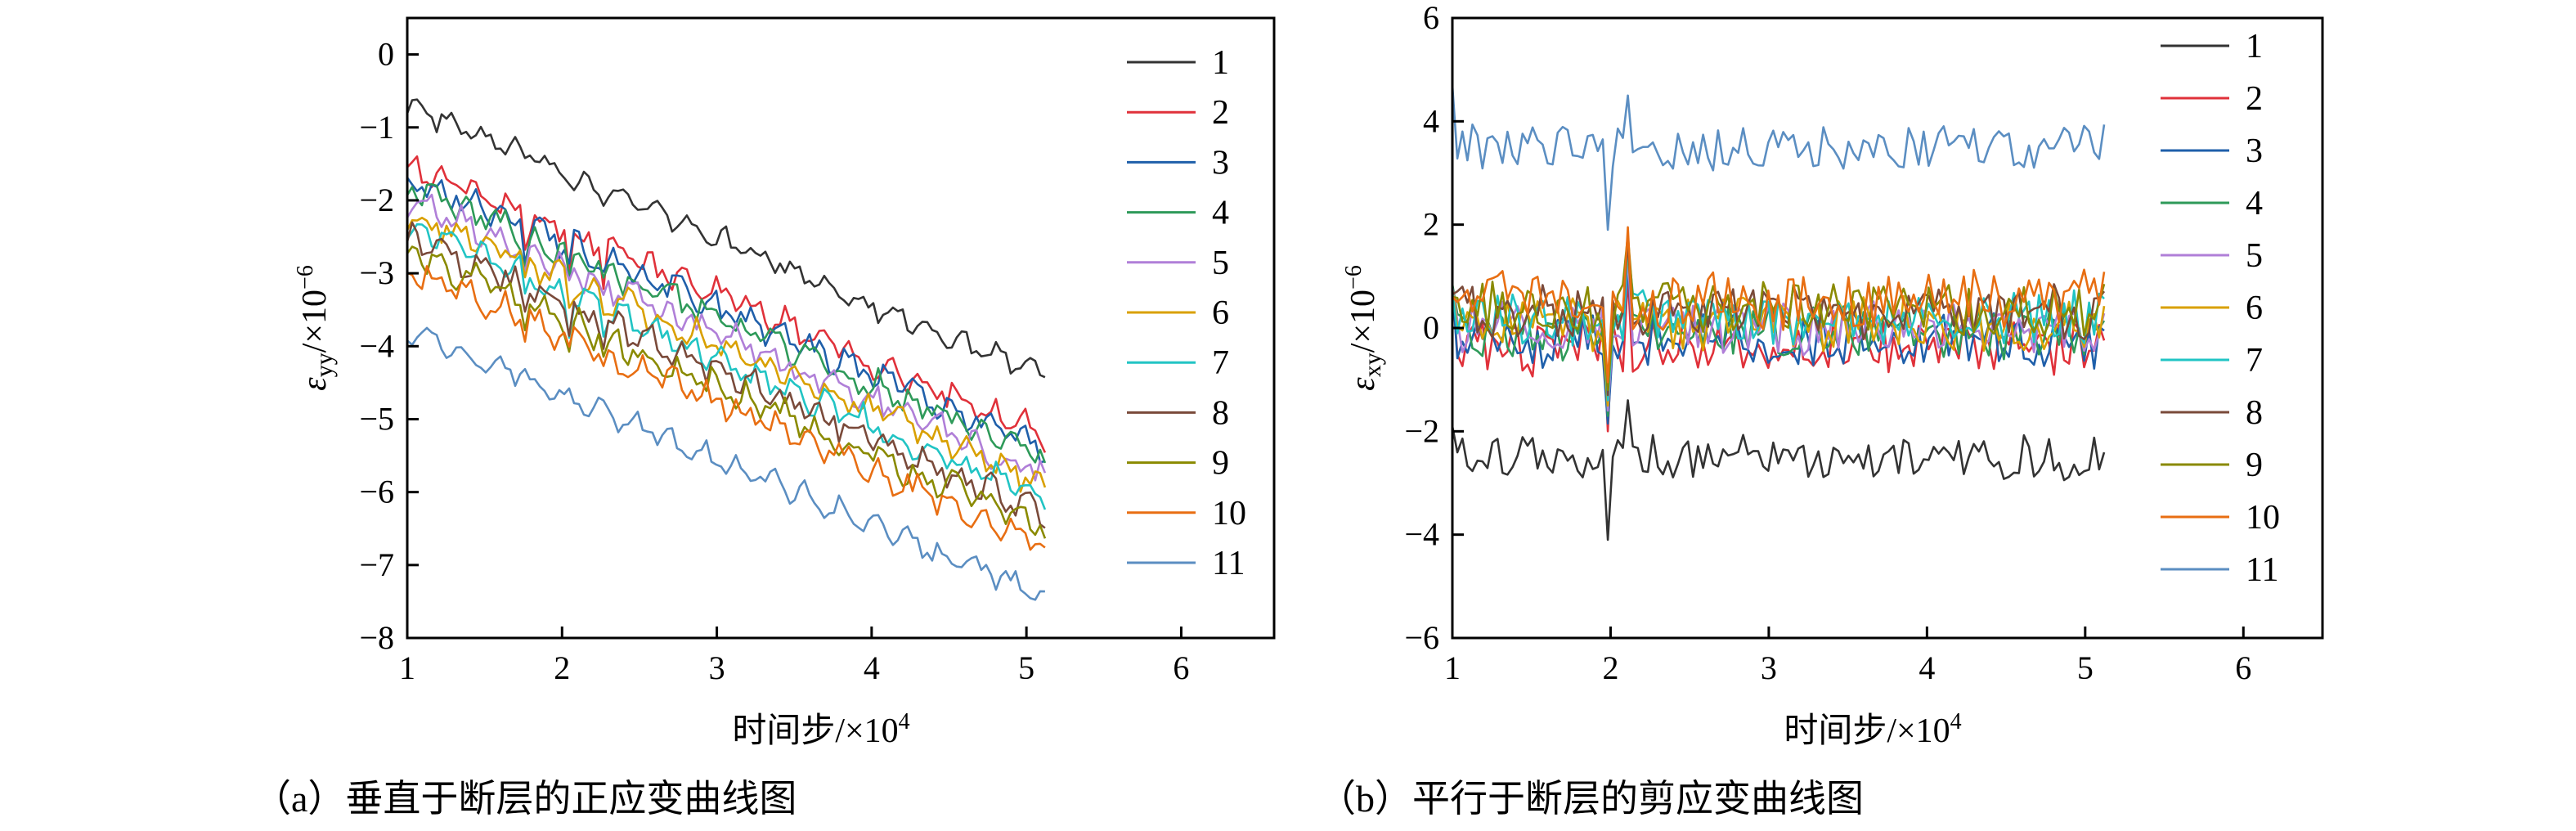 The height and width of the screenshot is (831, 2576). Describe the element at coordinates (821, 729) in the screenshot. I see `x-axis-label-a: 时间步/×104` at that location.